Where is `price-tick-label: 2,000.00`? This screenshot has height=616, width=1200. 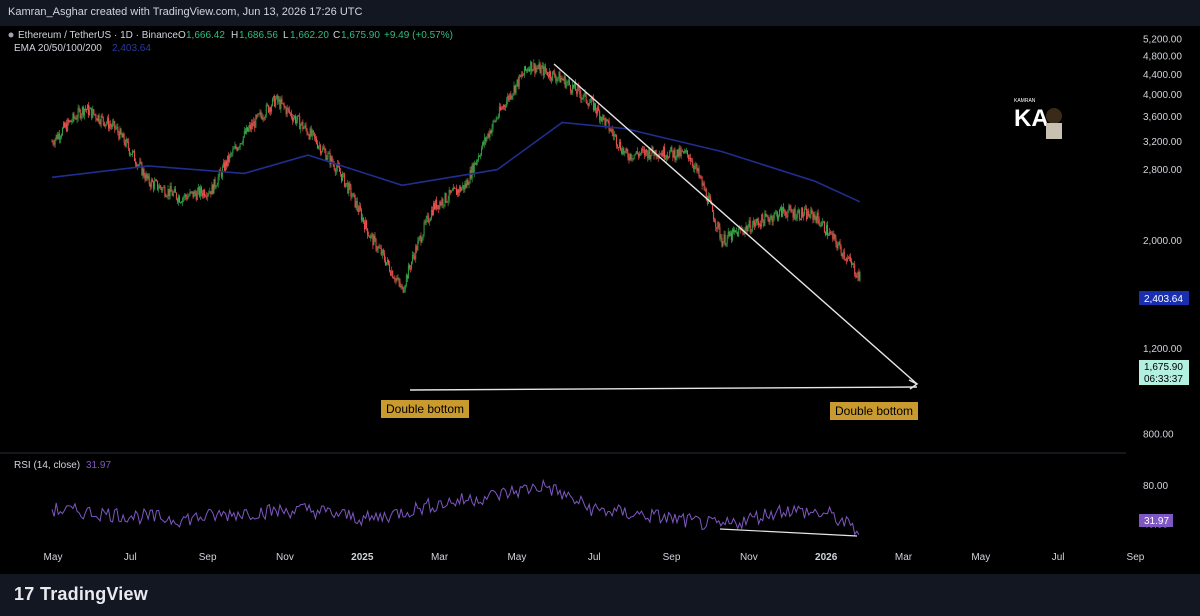
price-tick-label: 2,000.00 is located at coordinates (1162, 241).